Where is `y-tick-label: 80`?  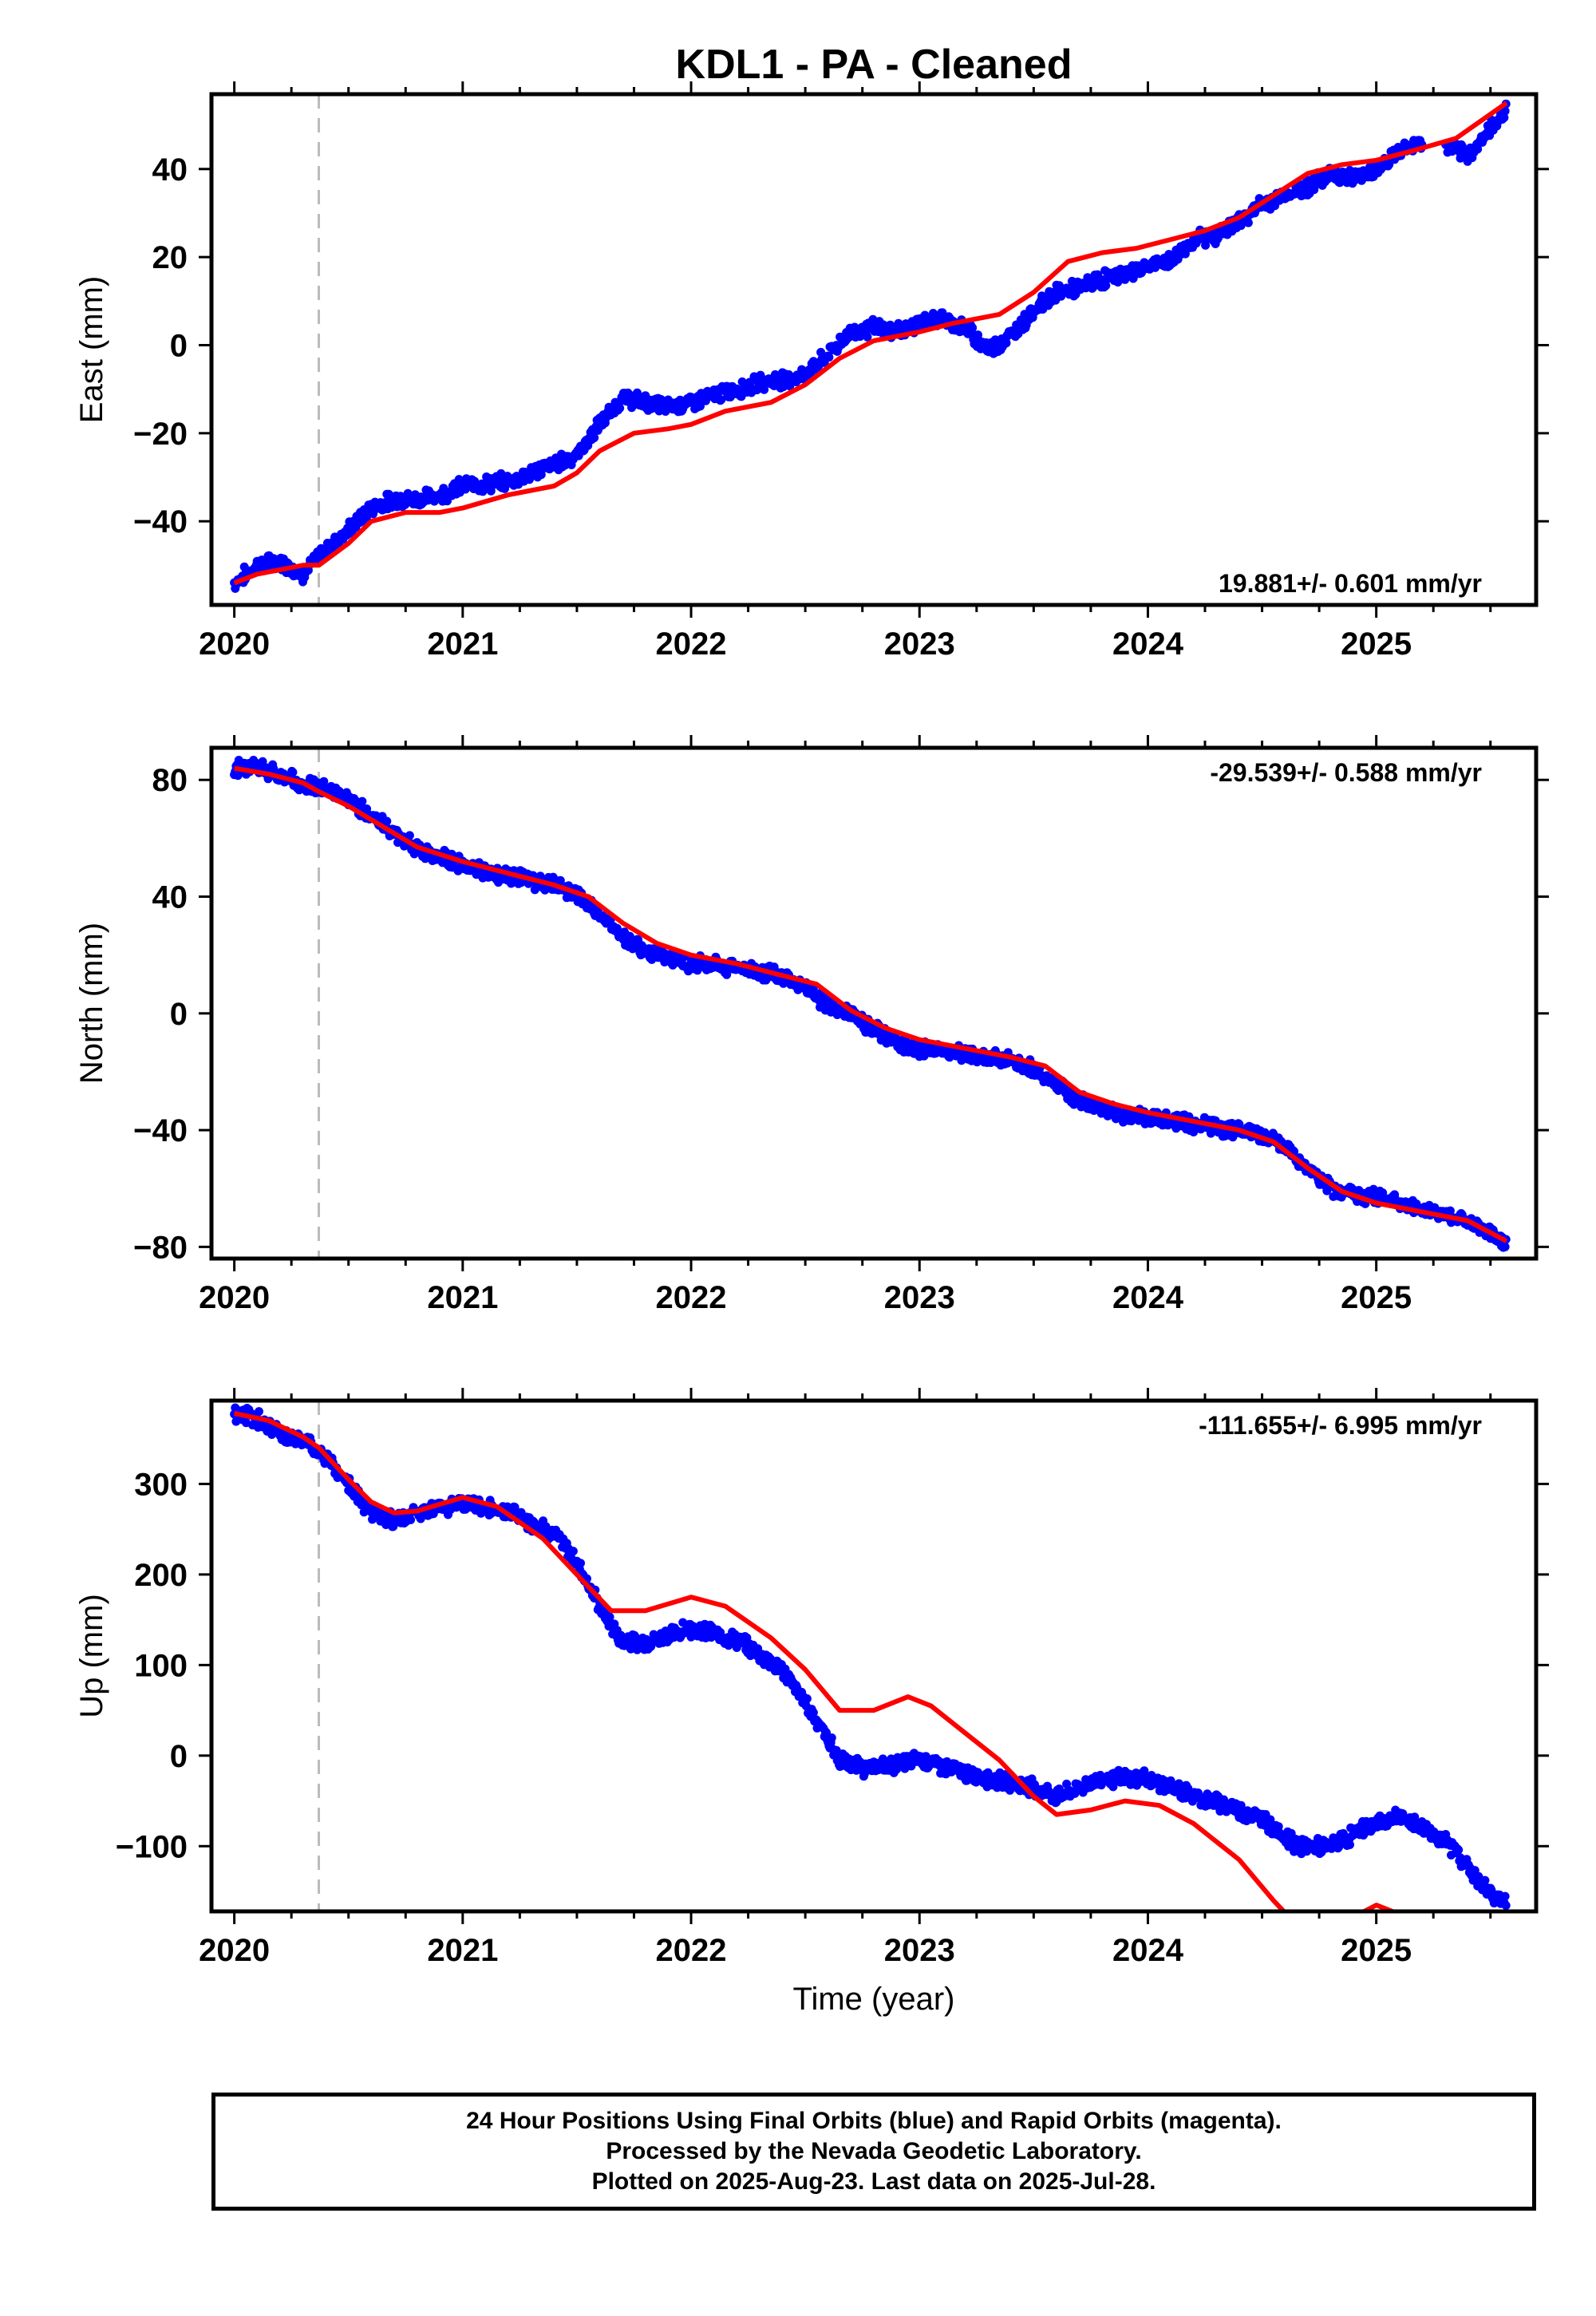
y-tick-label: 80 is located at coordinates (170, 780).